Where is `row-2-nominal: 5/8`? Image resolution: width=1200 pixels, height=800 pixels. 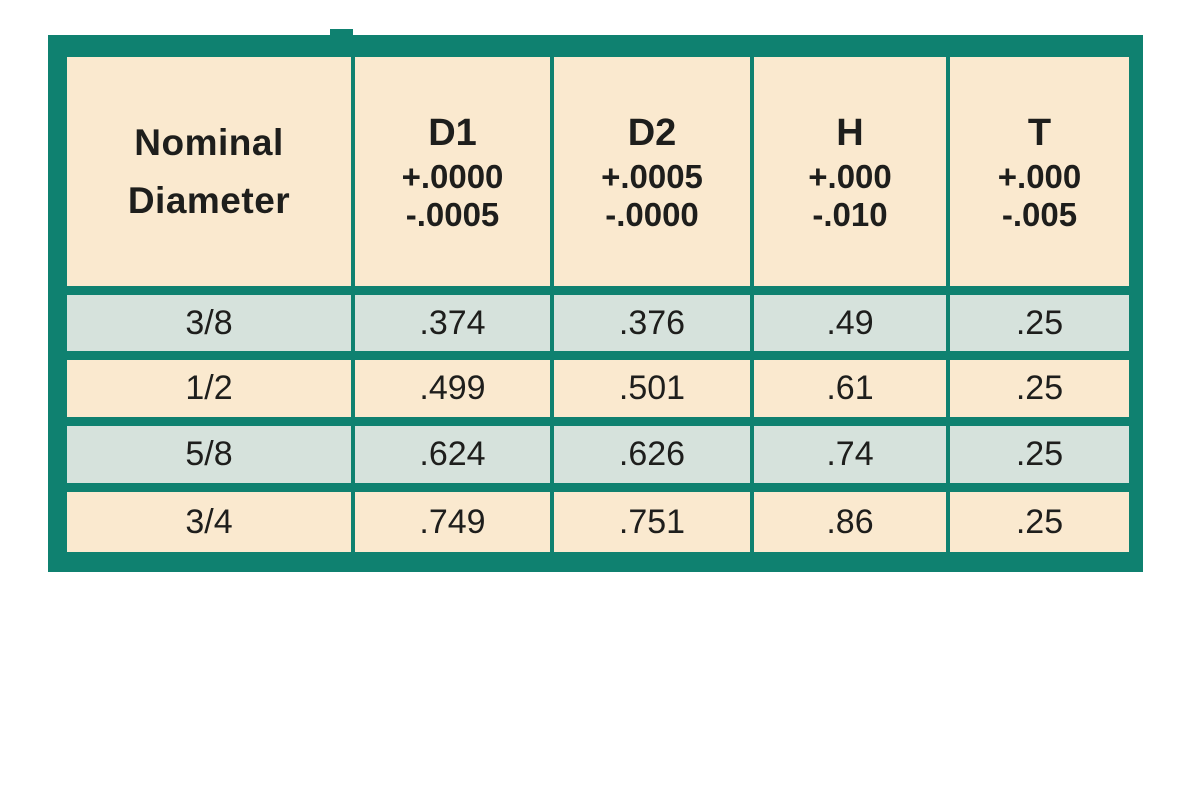 row-2-nominal: 5/8 is located at coordinates (209, 454).